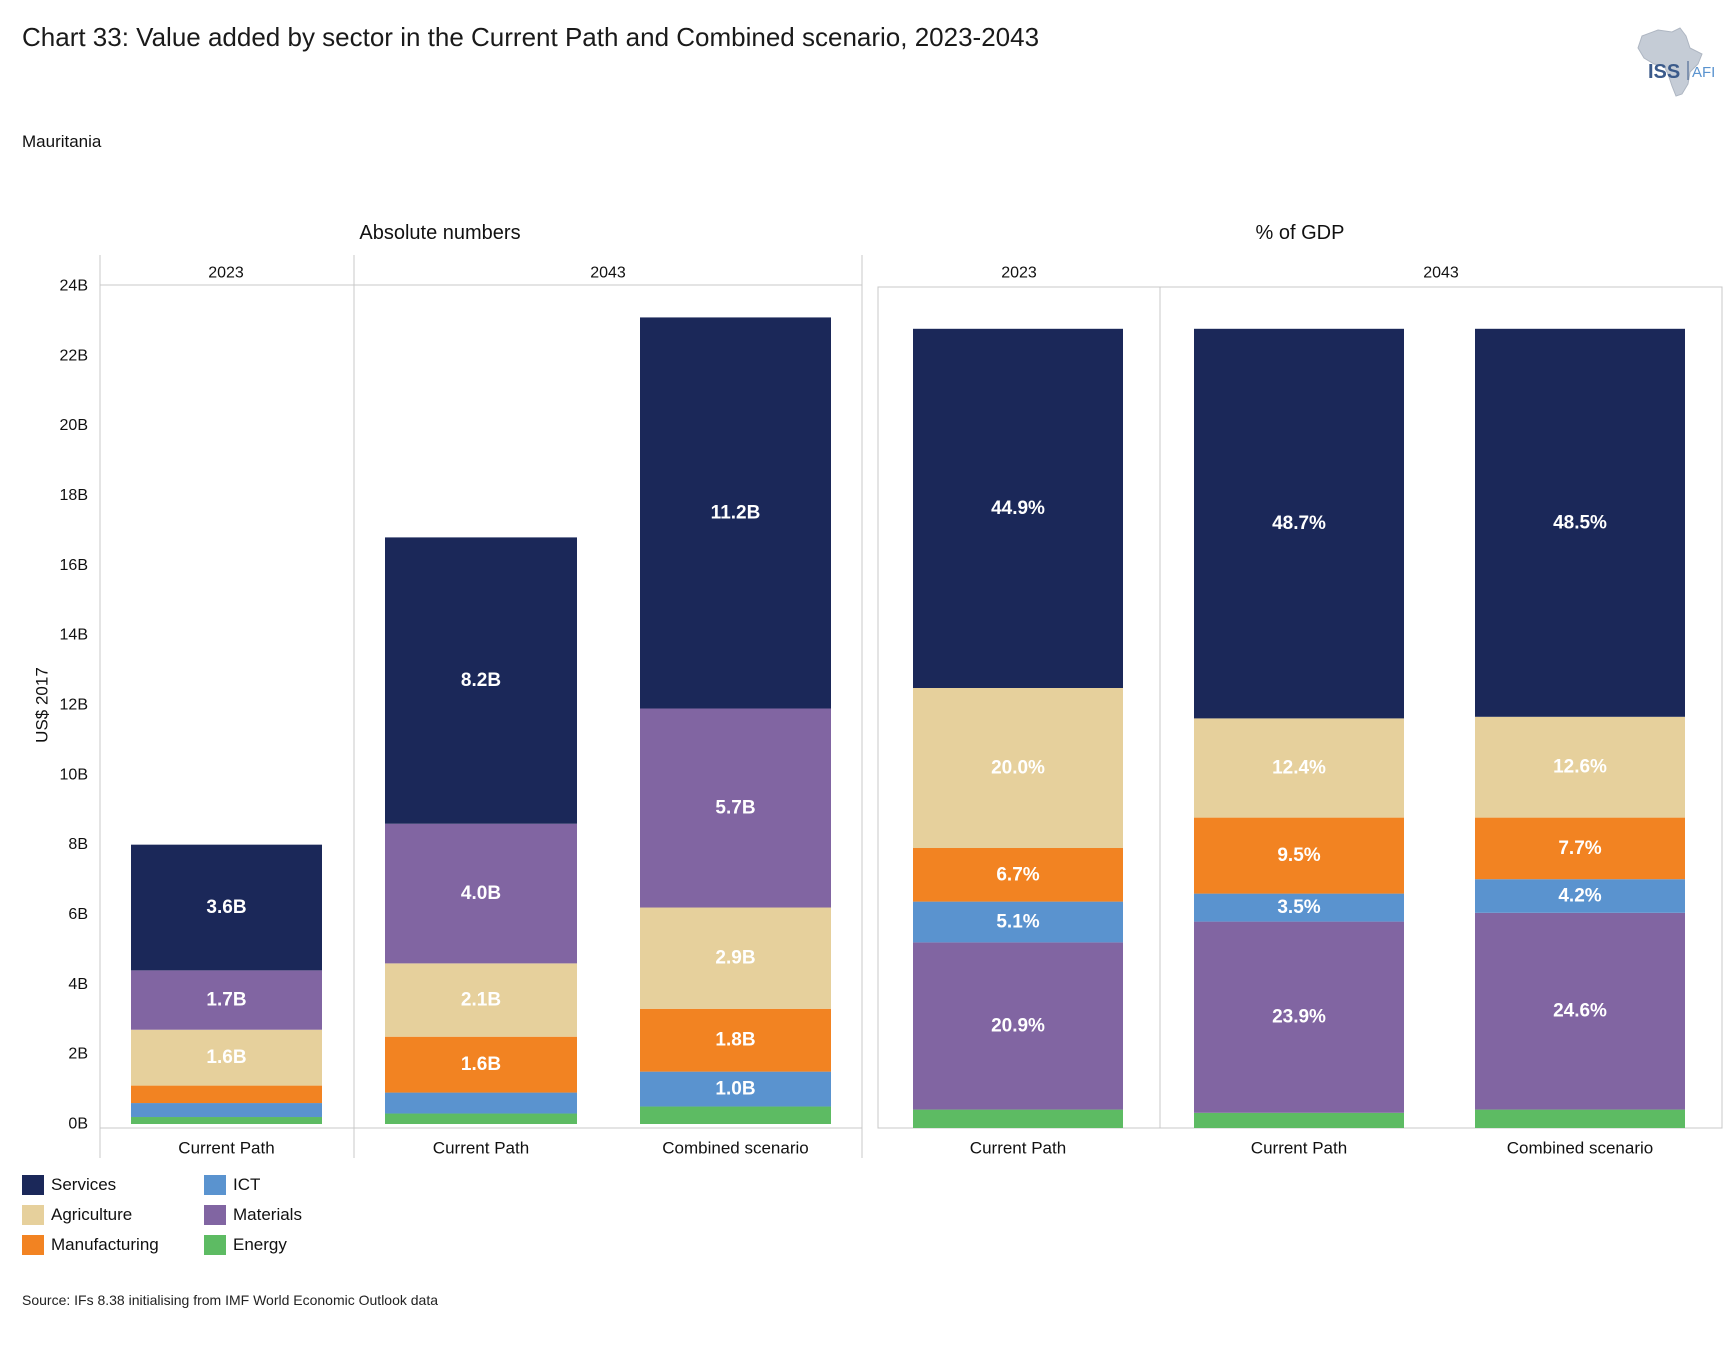  Describe the element at coordinates (78, 914) in the screenshot. I see `y-tick-label: 6B` at that location.